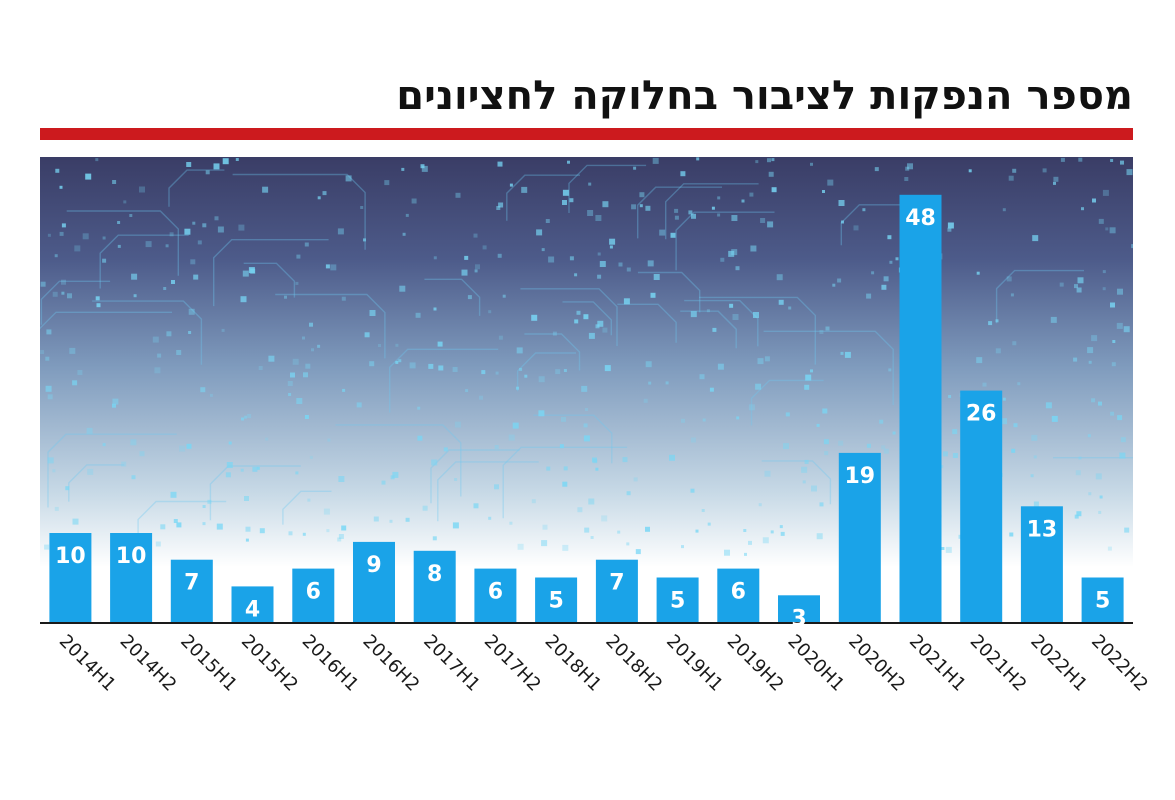 The width and height of the screenshot is (1175, 800). I want to click on x-tick-label-2020H1: 2020H1, so click(815, 663).